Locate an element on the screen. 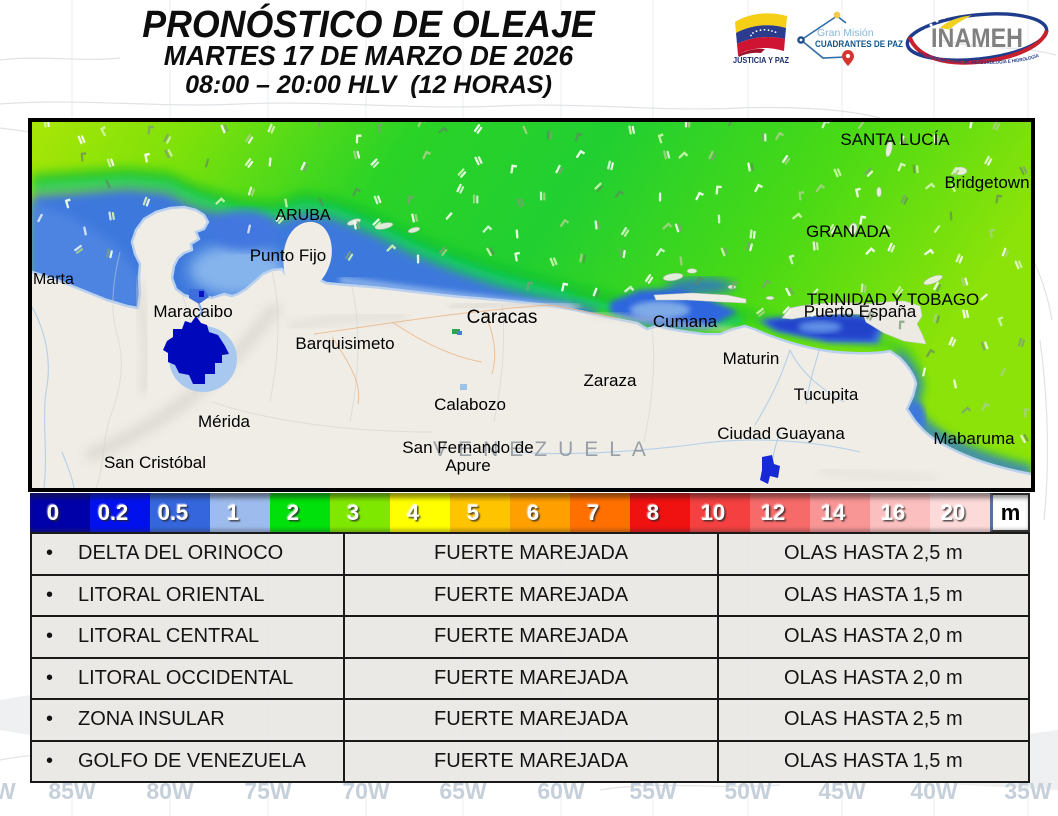 The image size is (1058, 816). svg-text: 45W is located at coordinates (842, 791).